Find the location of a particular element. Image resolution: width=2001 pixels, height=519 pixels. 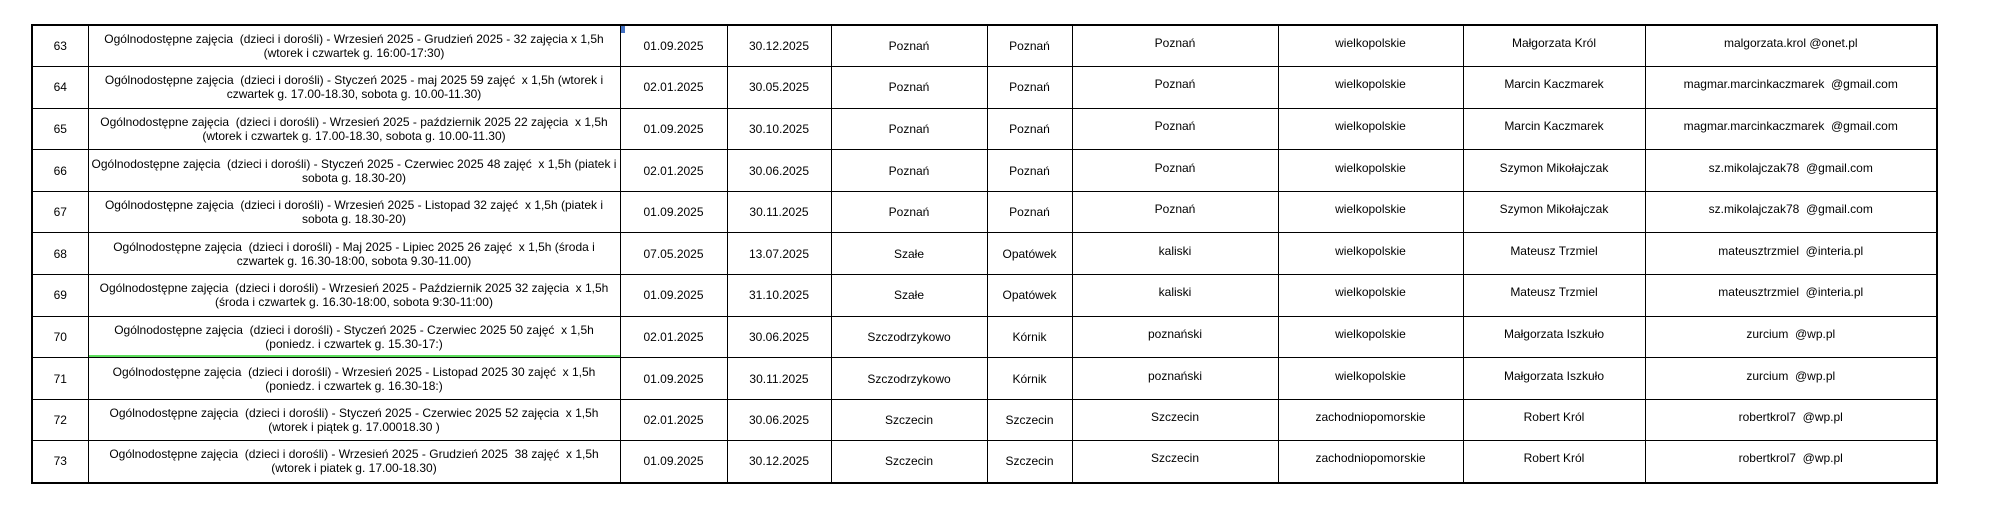

cell-end-date: 30.05.2025 is located at coordinates (779, 87).